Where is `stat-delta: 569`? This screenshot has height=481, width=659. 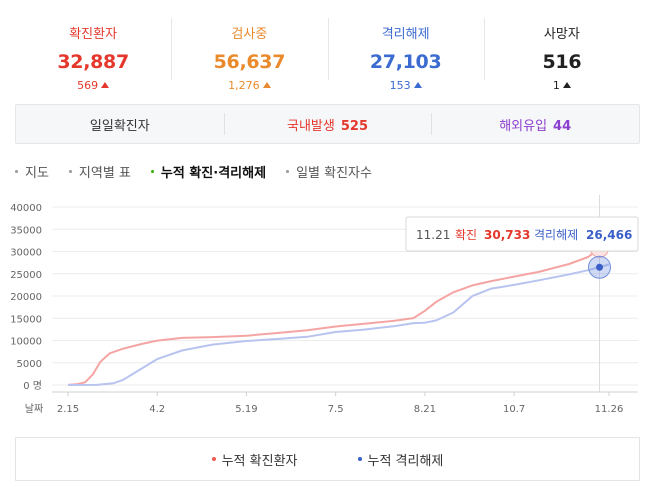 stat-delta: 569 is located at coordinates (93, 85).